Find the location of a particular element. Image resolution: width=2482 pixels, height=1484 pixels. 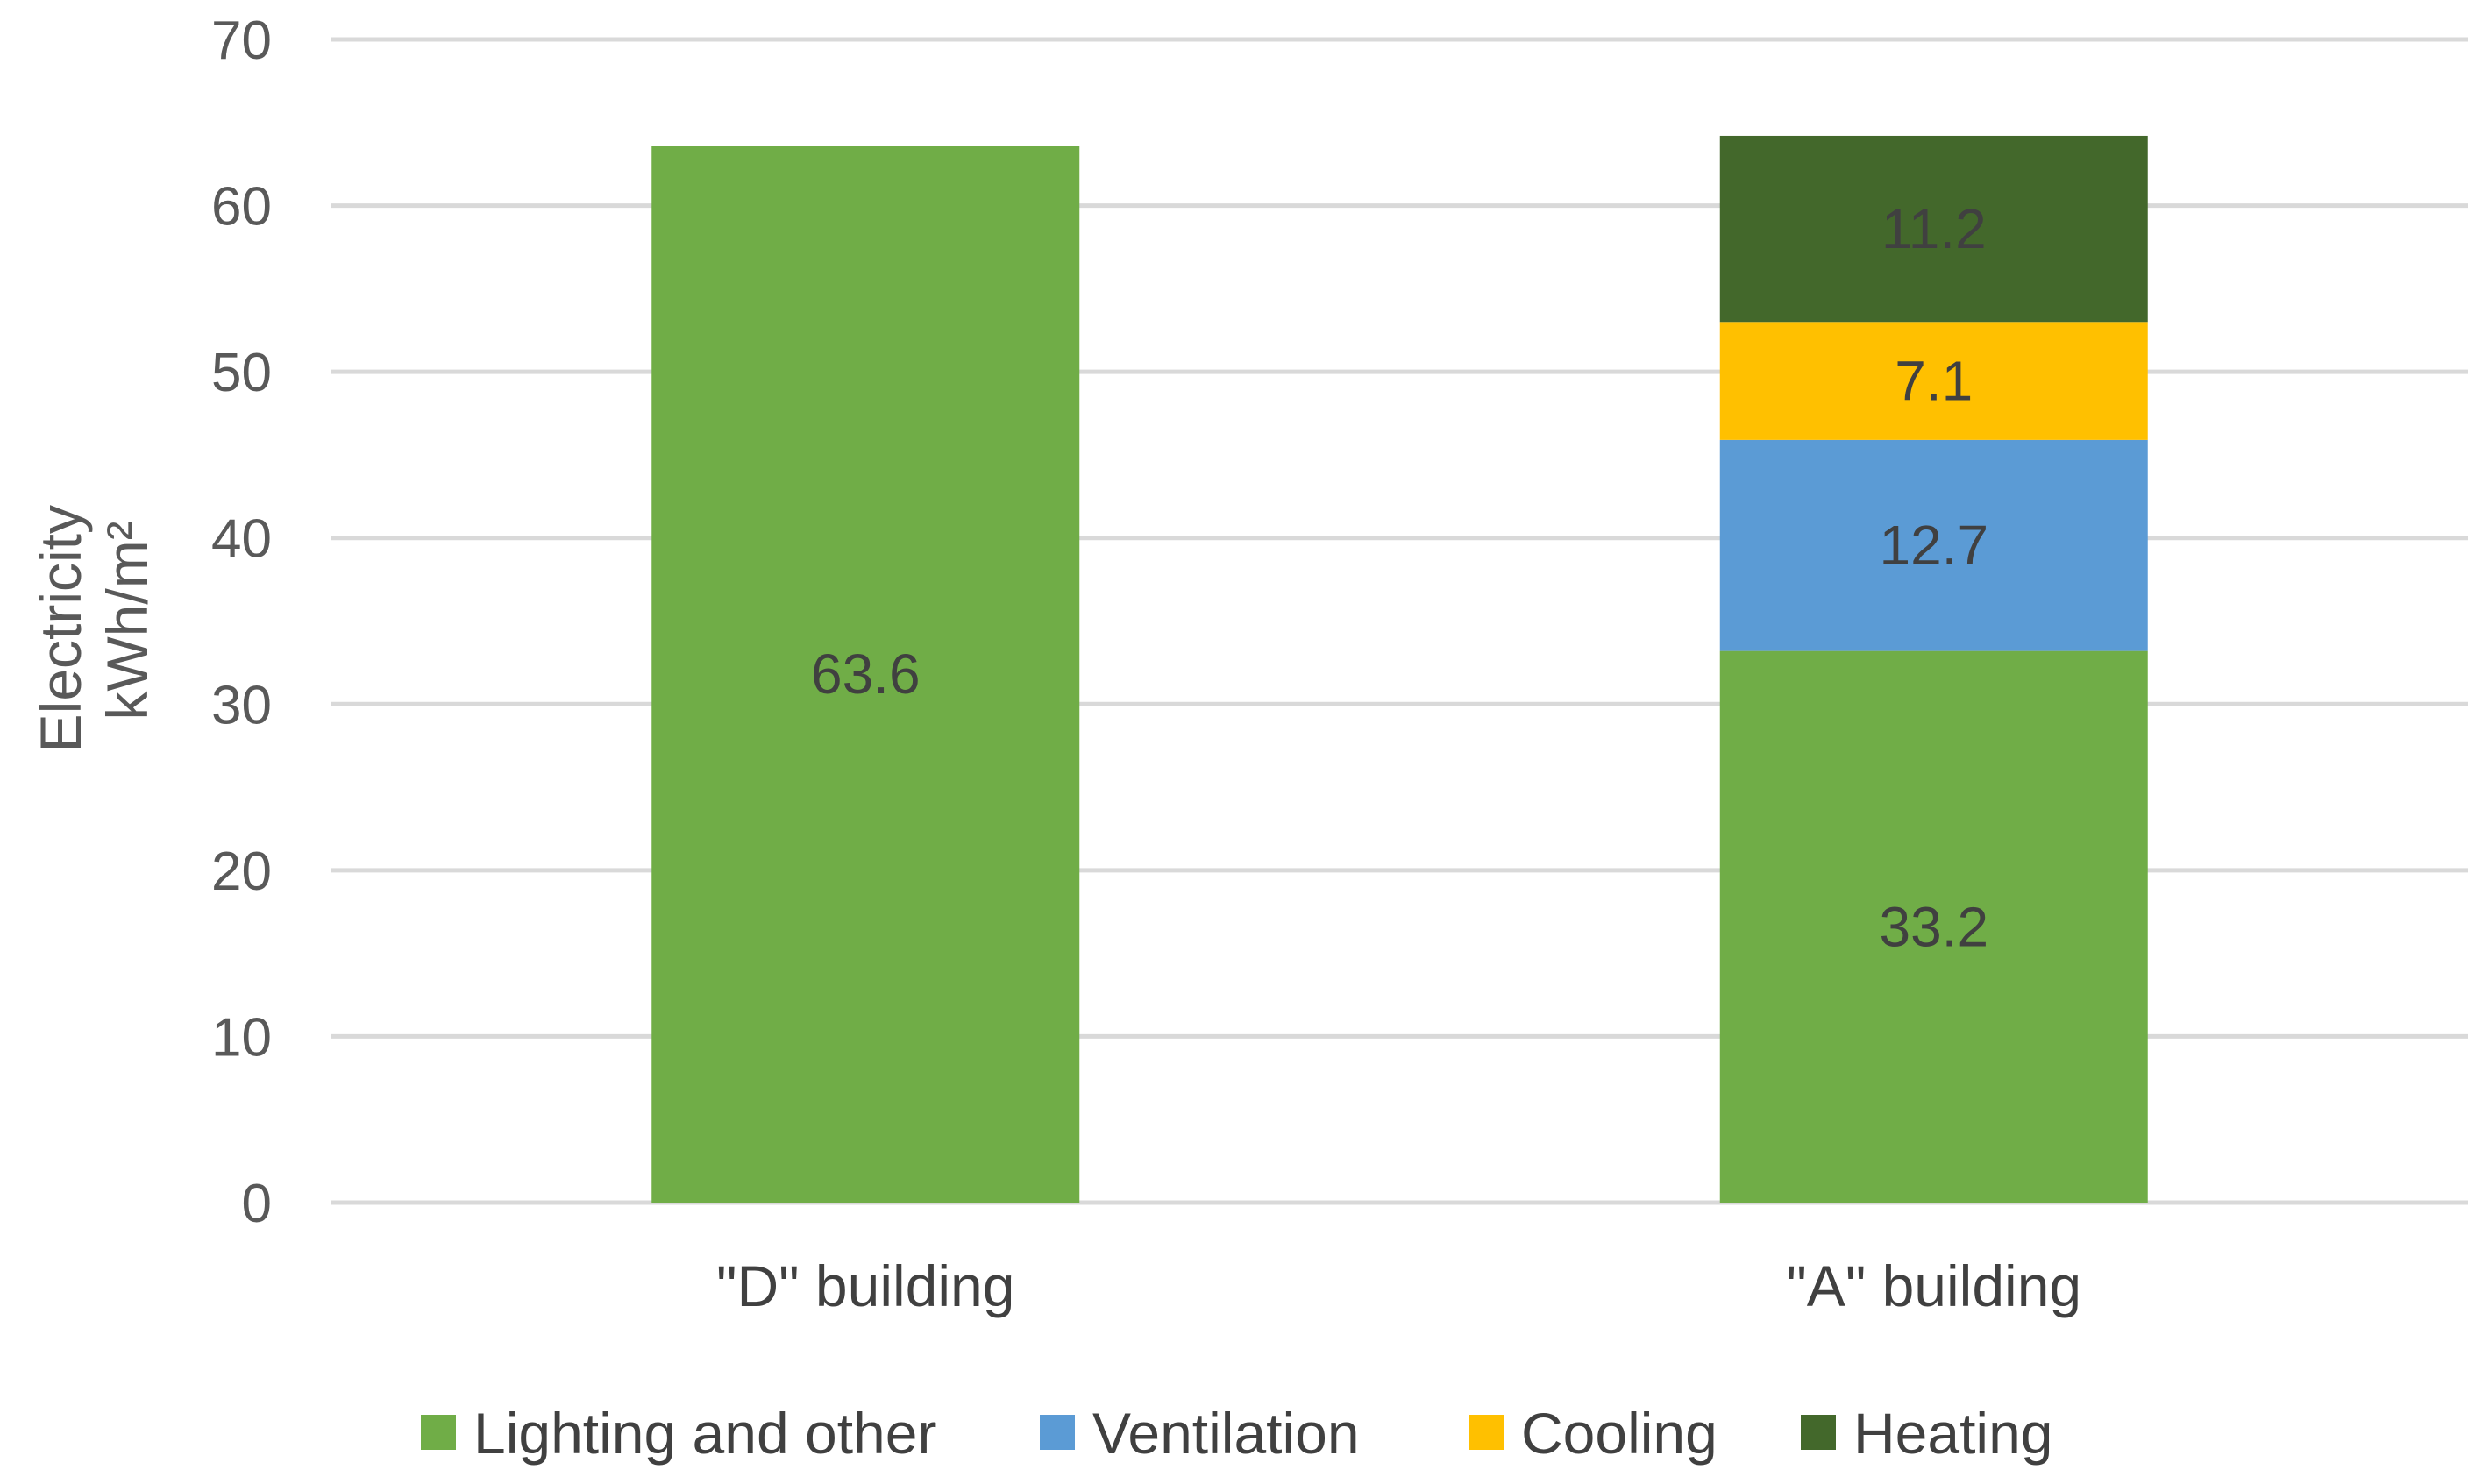

x-category-label: "D" building is located at coordinates (865, 1285).